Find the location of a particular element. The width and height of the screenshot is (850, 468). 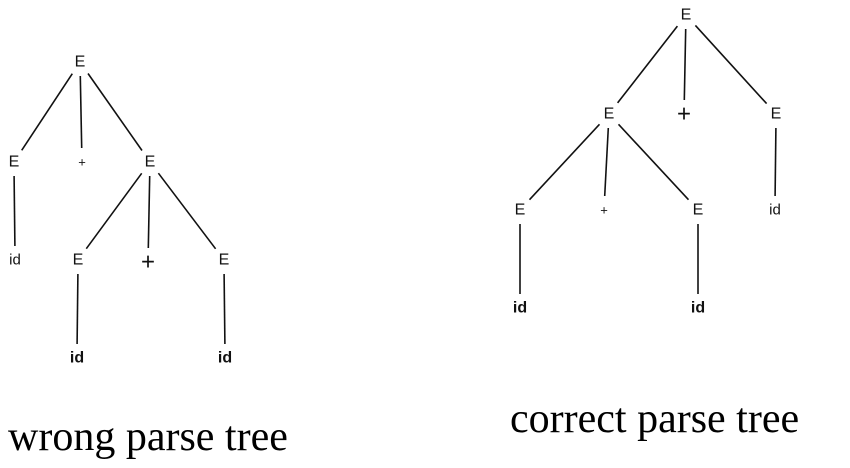

tree-edge-c1-c6 is located at coordinates (653, 162).